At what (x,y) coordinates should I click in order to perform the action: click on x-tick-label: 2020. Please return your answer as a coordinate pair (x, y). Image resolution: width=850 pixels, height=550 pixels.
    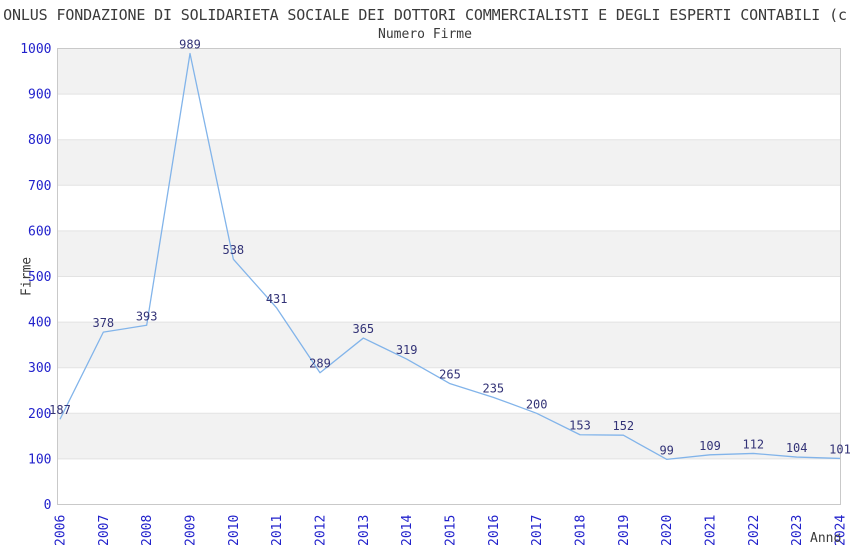
    Looking at the image, I should click on (667, 530).